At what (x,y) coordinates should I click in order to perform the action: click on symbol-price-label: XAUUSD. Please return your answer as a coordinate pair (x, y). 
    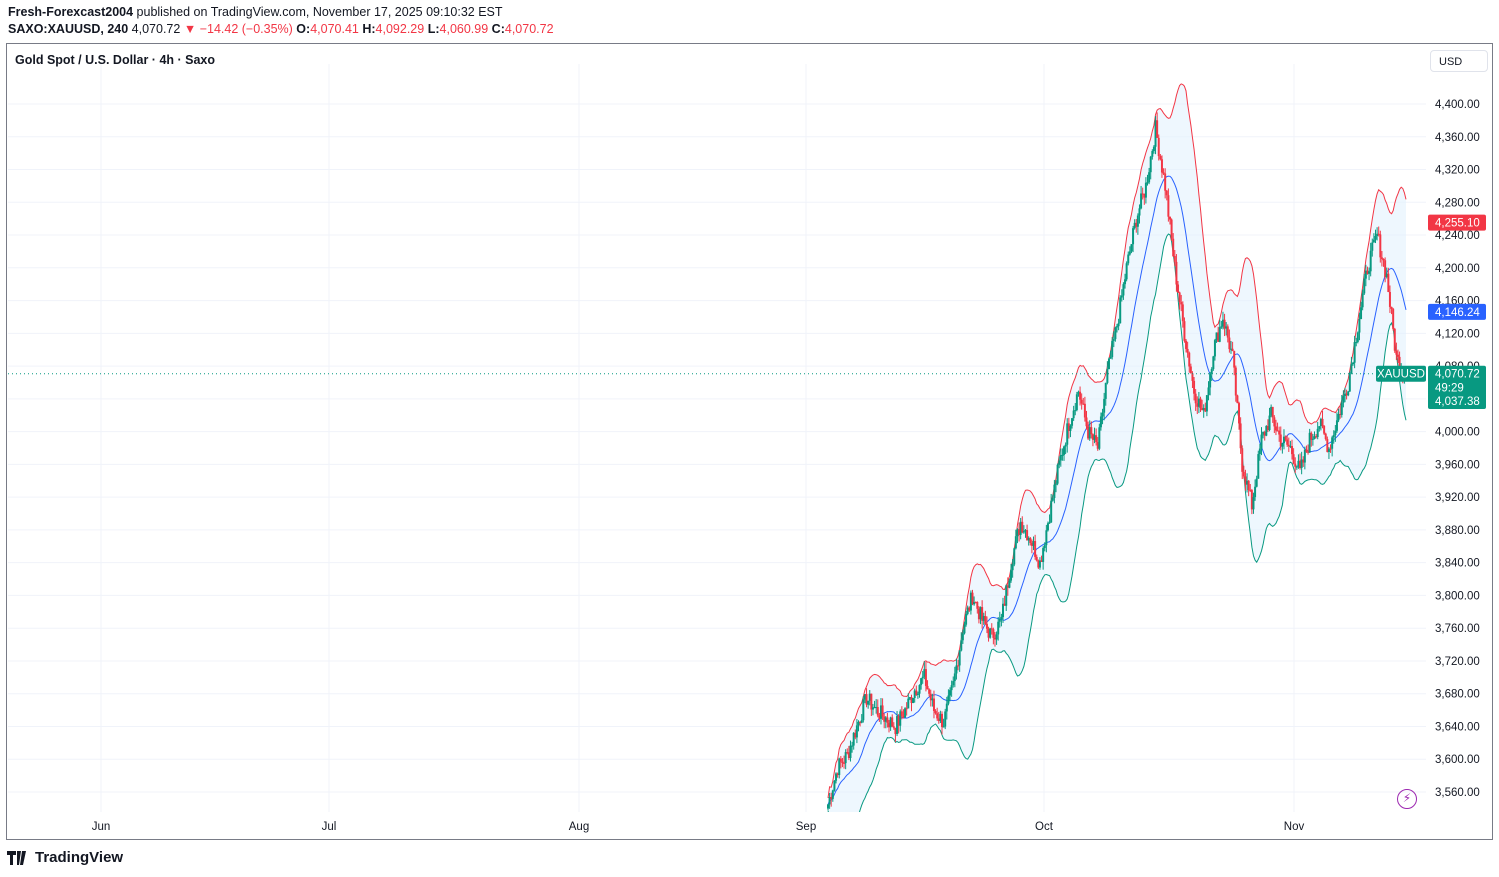
    Looking at the image, I should click on (1401, 375).